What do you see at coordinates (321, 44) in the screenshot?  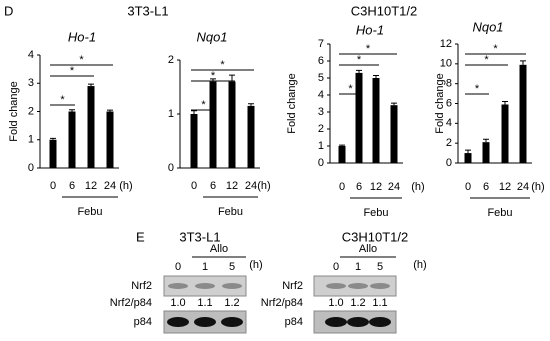 I see `y-tick-label: 7` at bounding box center [321, 44].